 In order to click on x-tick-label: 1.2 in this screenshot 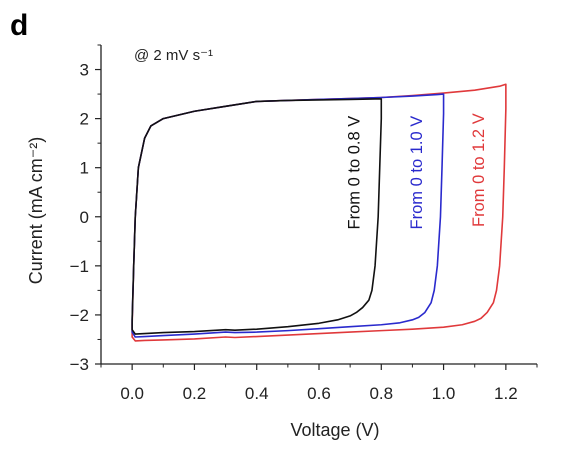, I will do `click(506, 393)`.